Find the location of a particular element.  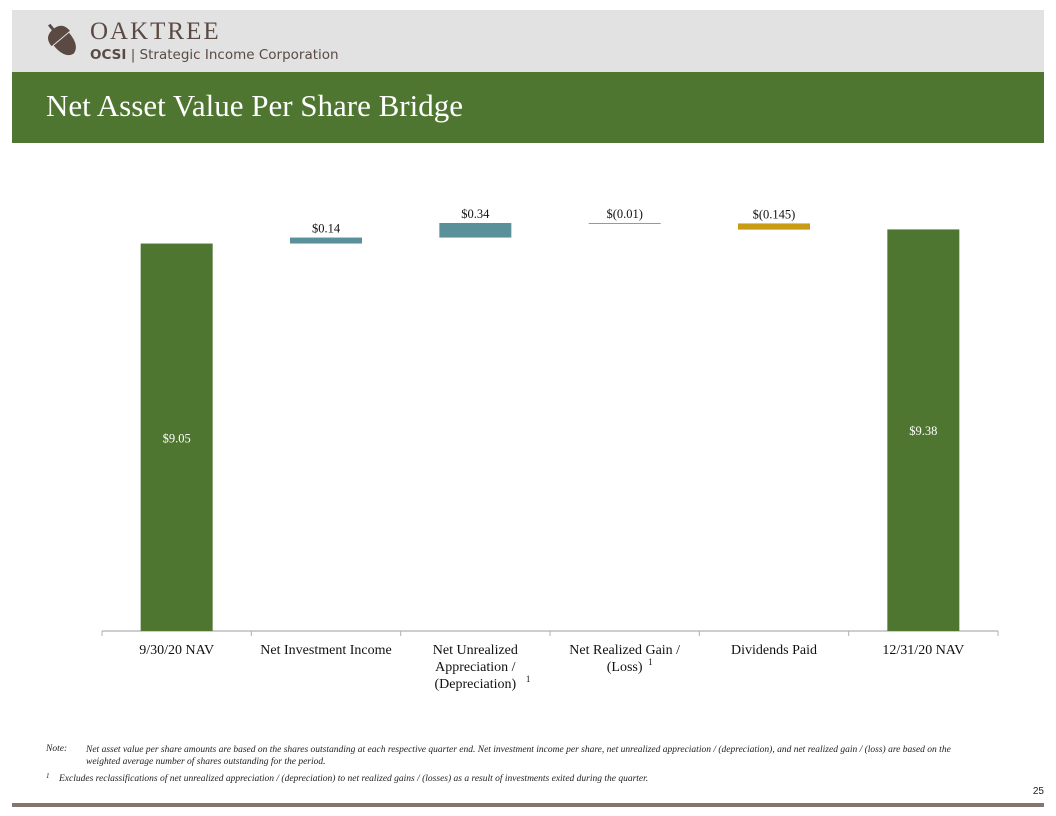

company-name: Strategic Income Corporation is located at coordinates (239, 55).